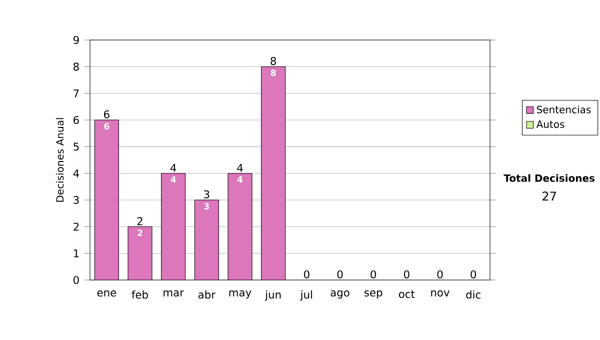  I want to click on x-tick-label: abr, so click(207, 294).